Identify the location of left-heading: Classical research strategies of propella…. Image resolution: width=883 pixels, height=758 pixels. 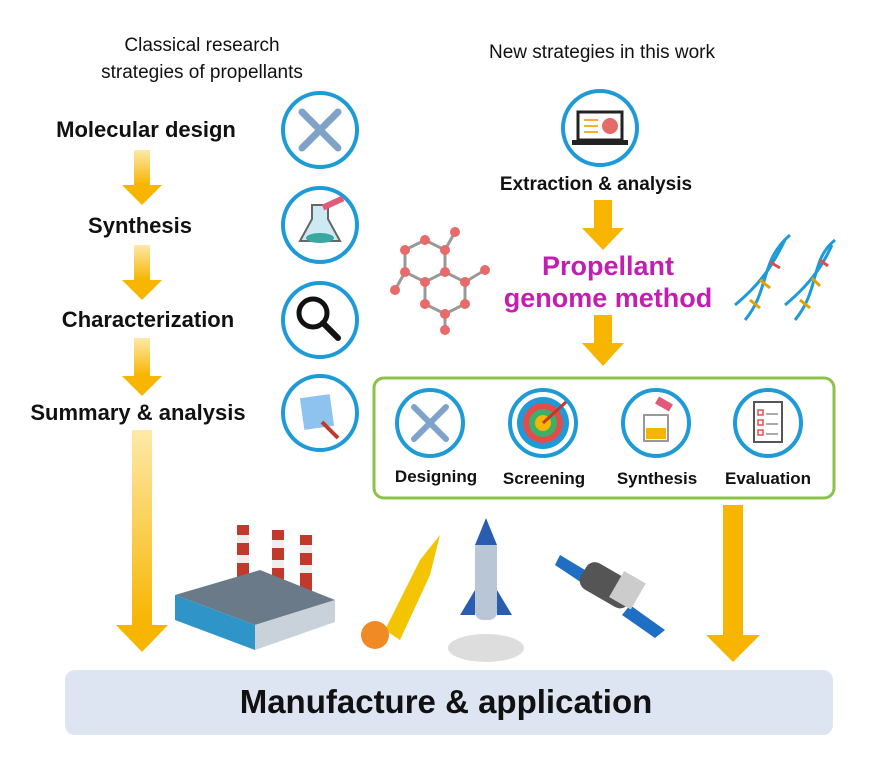
(202, 59).